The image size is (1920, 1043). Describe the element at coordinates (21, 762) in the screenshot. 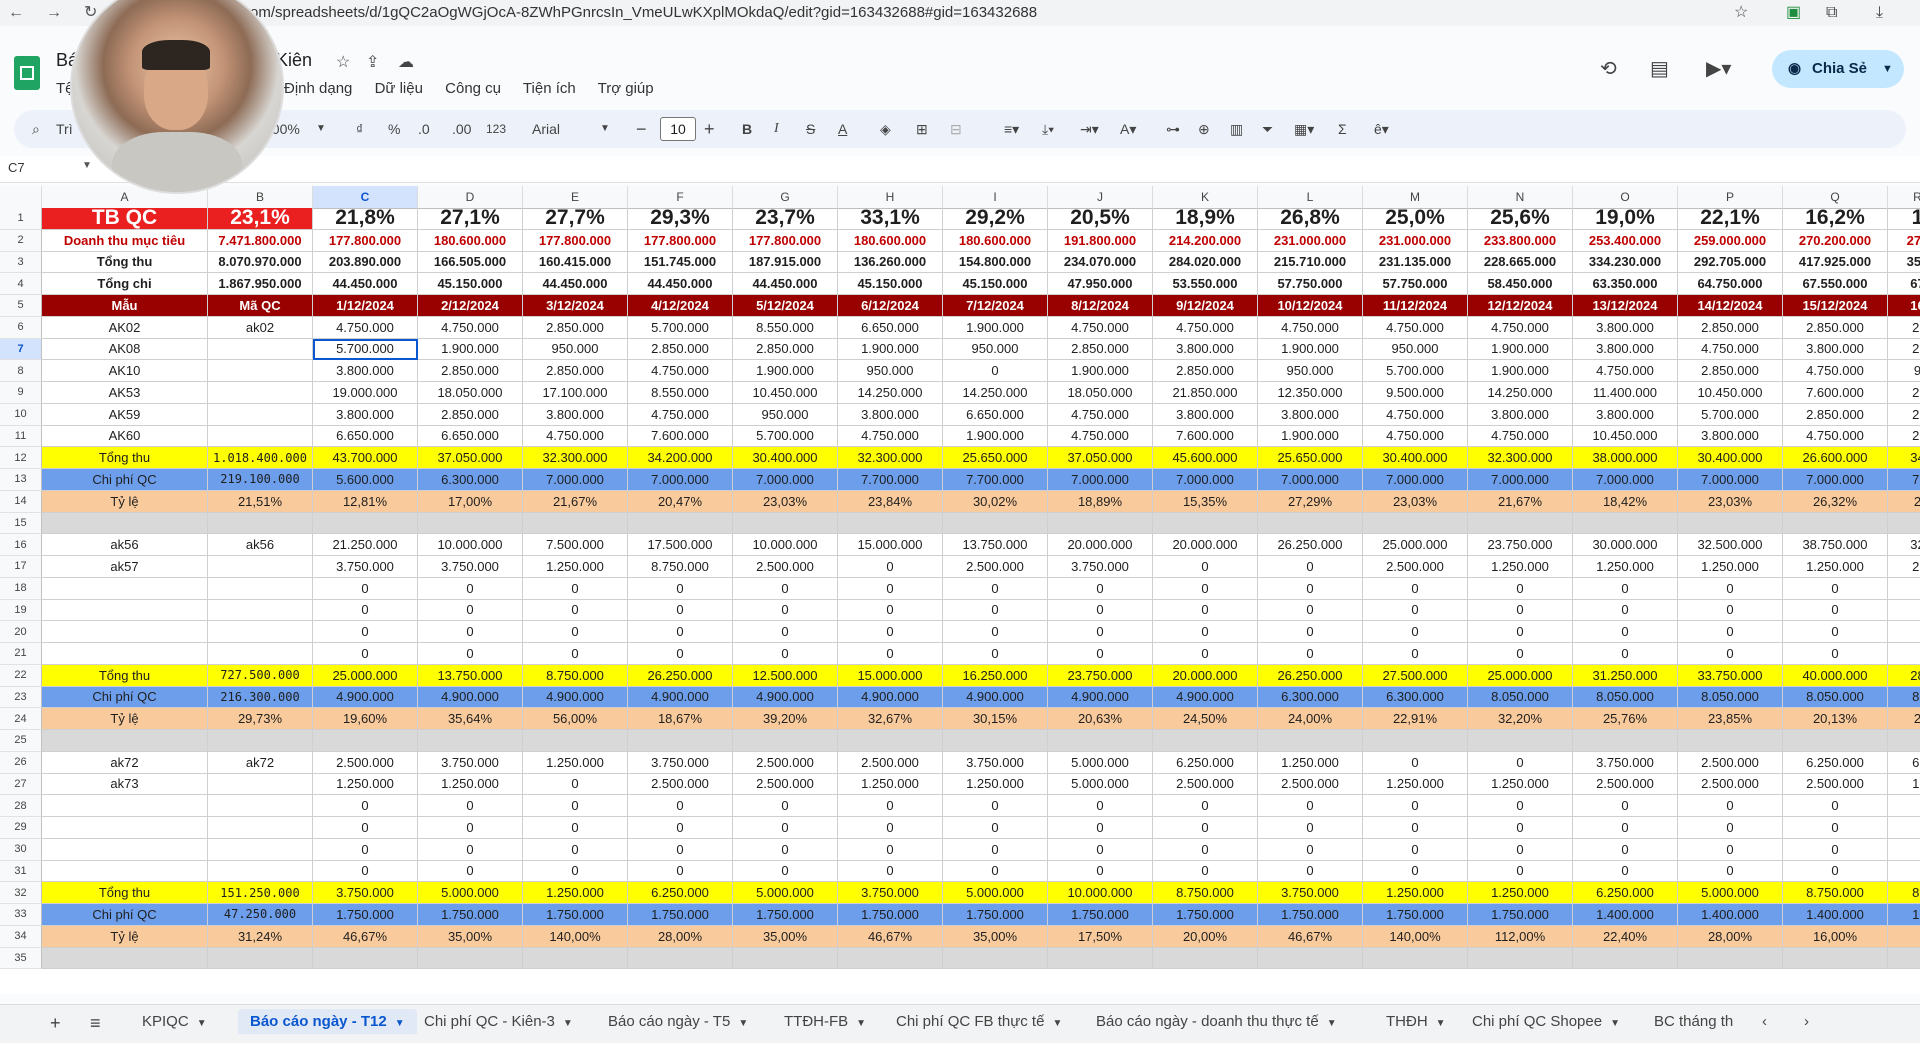

I see `row-header: 26` at that location.